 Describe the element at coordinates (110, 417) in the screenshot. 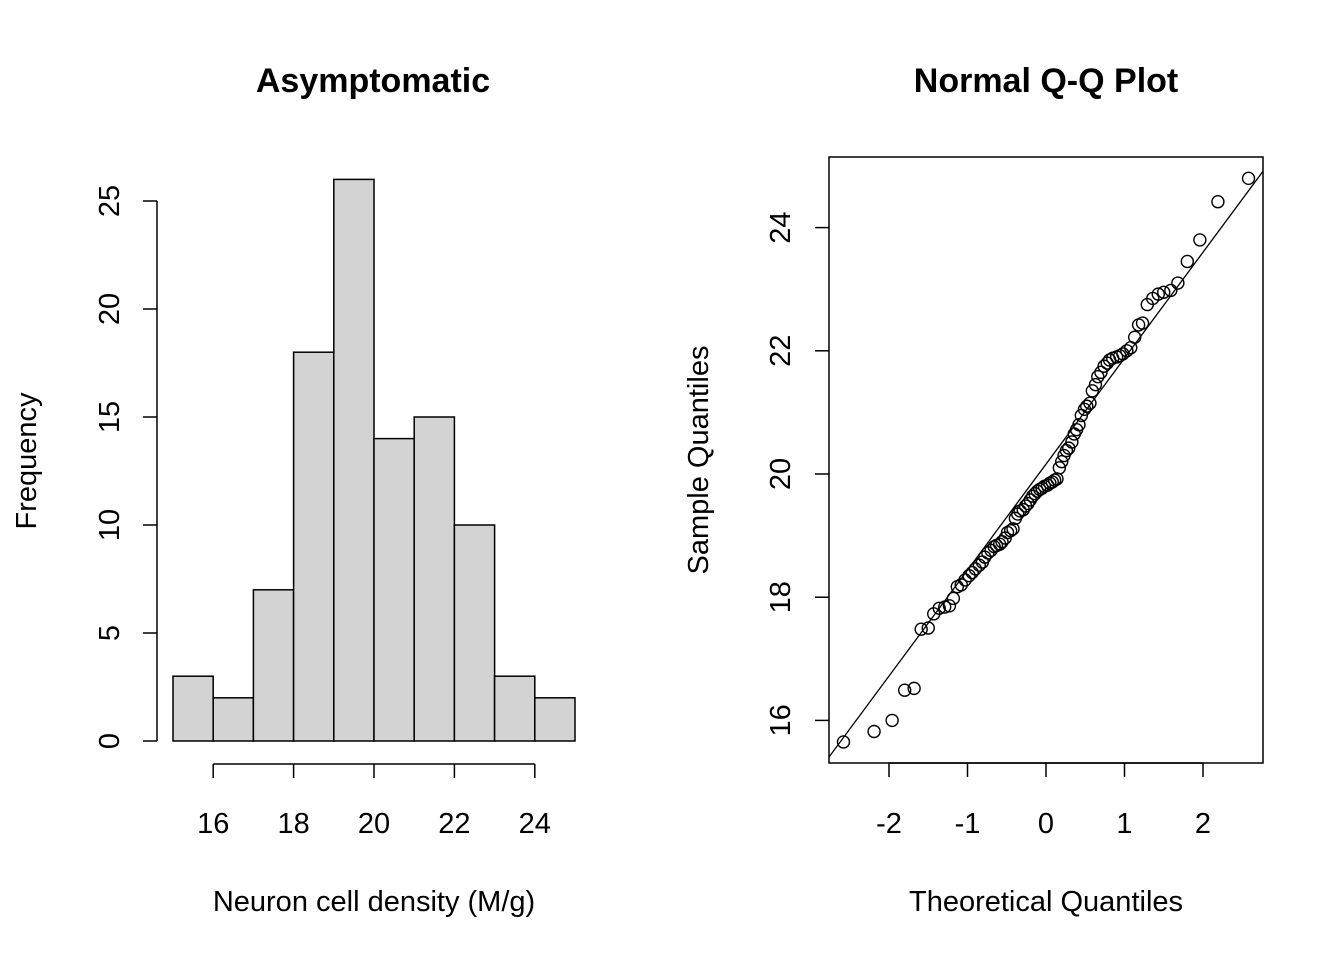

I see `histogram-y-tick-label: 15` at that location.